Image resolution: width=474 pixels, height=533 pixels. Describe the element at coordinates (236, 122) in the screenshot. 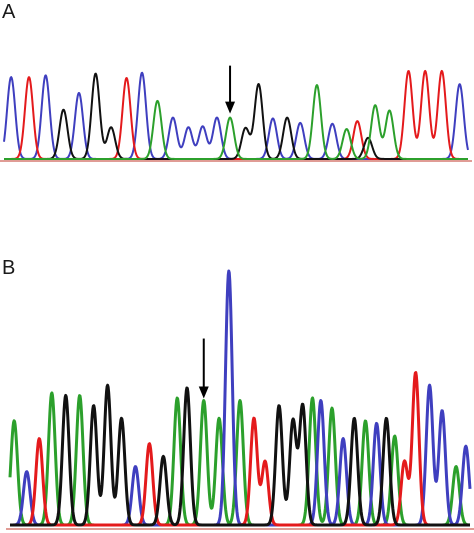

I see `trace-a` at that location.